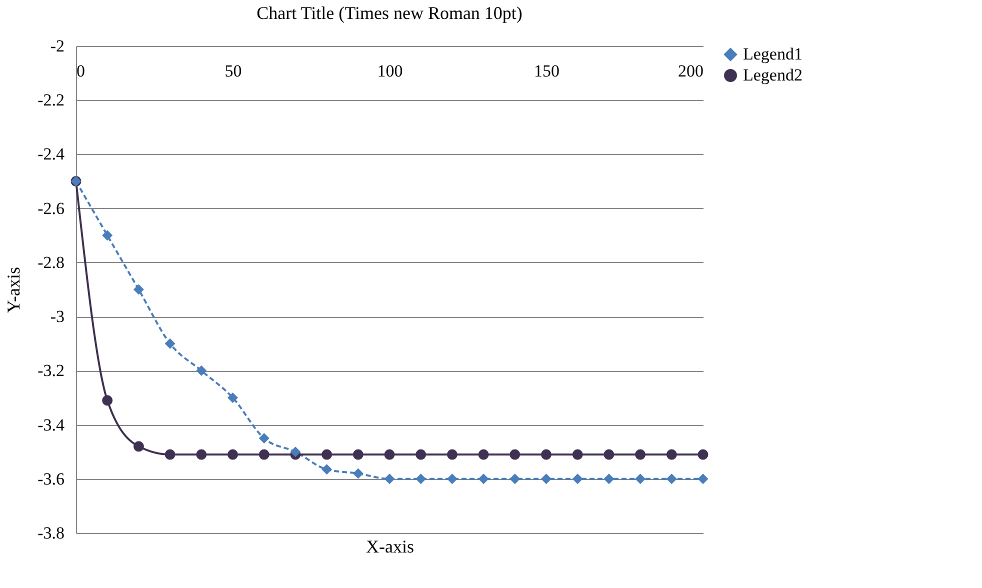 This screenshot has width=982, height=588. What do you see at coordinates (390, 546) in the screenshot?
I see `x-axis-title: X-axis` at bounding box center [390, 546].